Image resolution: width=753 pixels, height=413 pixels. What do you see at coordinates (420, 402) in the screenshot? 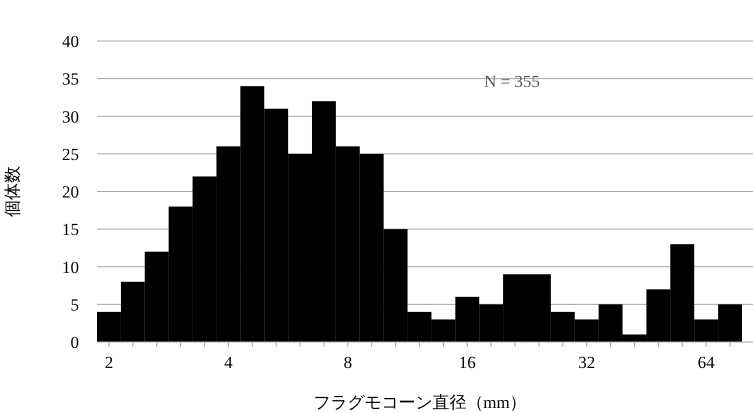
I see `x-axis-title: フラグモコーン直径（mm）` at bounding box center [420, 402].